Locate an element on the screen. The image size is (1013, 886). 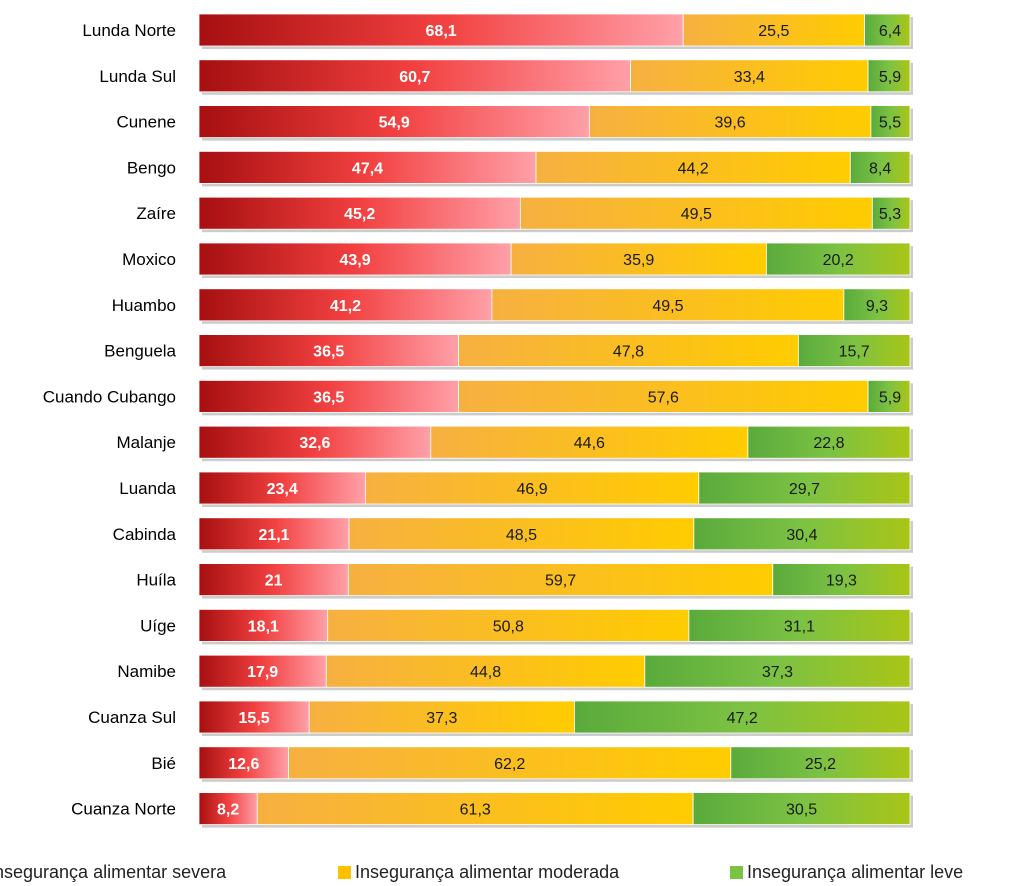
value-label-mild-cabinda: 30,4 is located at coordinates (801, 535).